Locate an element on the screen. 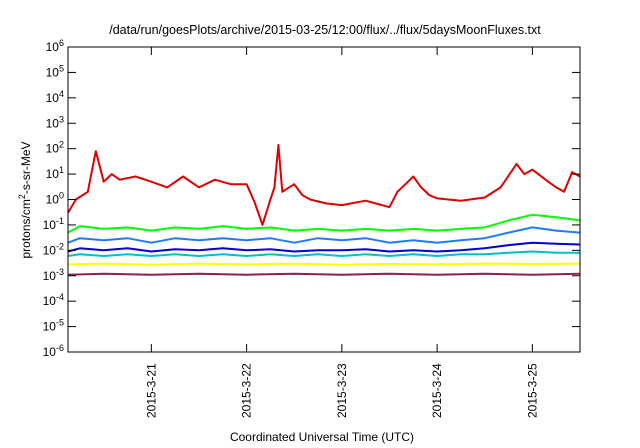  x-tick-label: 2015-3-22 is located at coordinates (247, 390).